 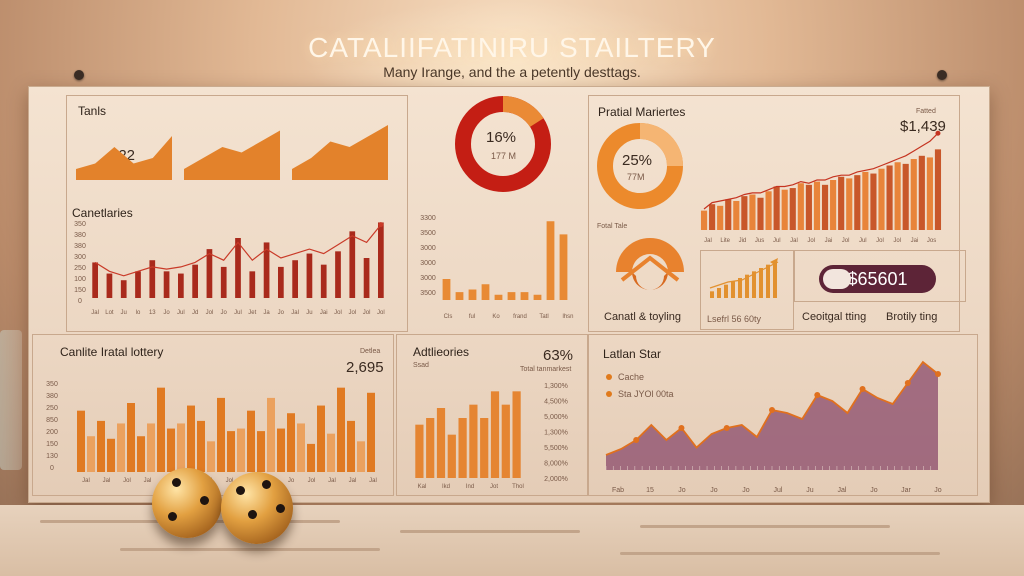 I want to click on canetiares-ytick: 350, so click(x=80, y=224).